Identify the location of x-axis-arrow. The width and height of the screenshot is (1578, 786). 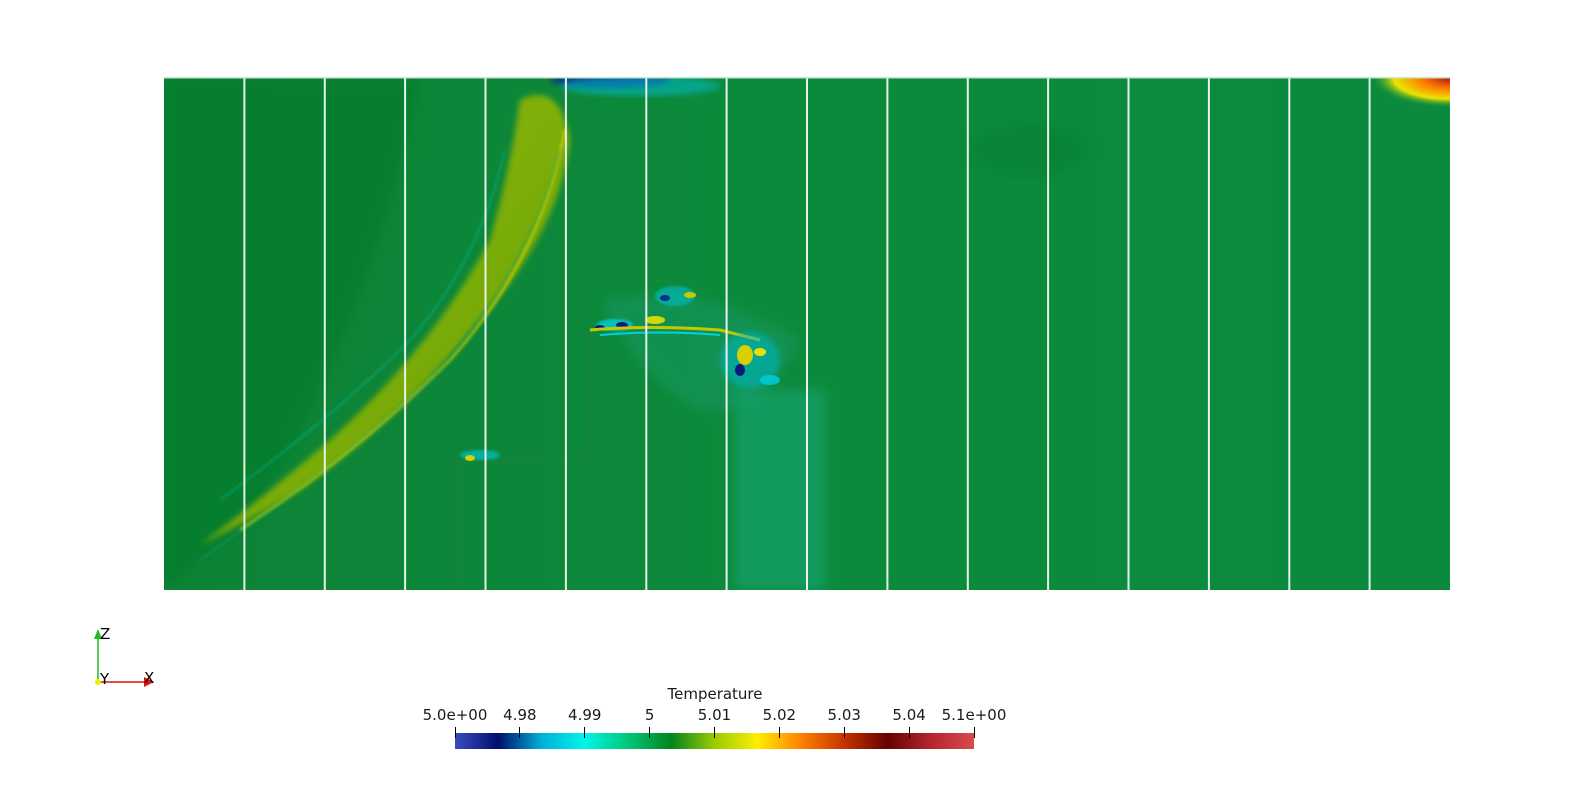
(149, 682).